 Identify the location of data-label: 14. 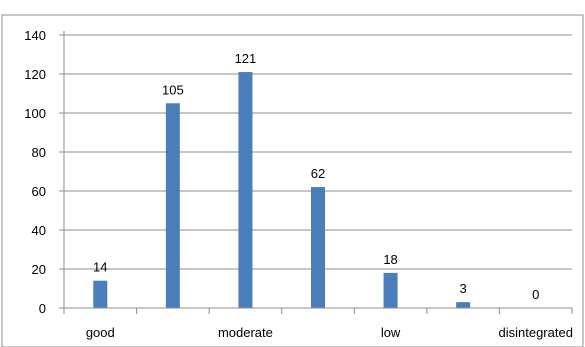
(100, 267).